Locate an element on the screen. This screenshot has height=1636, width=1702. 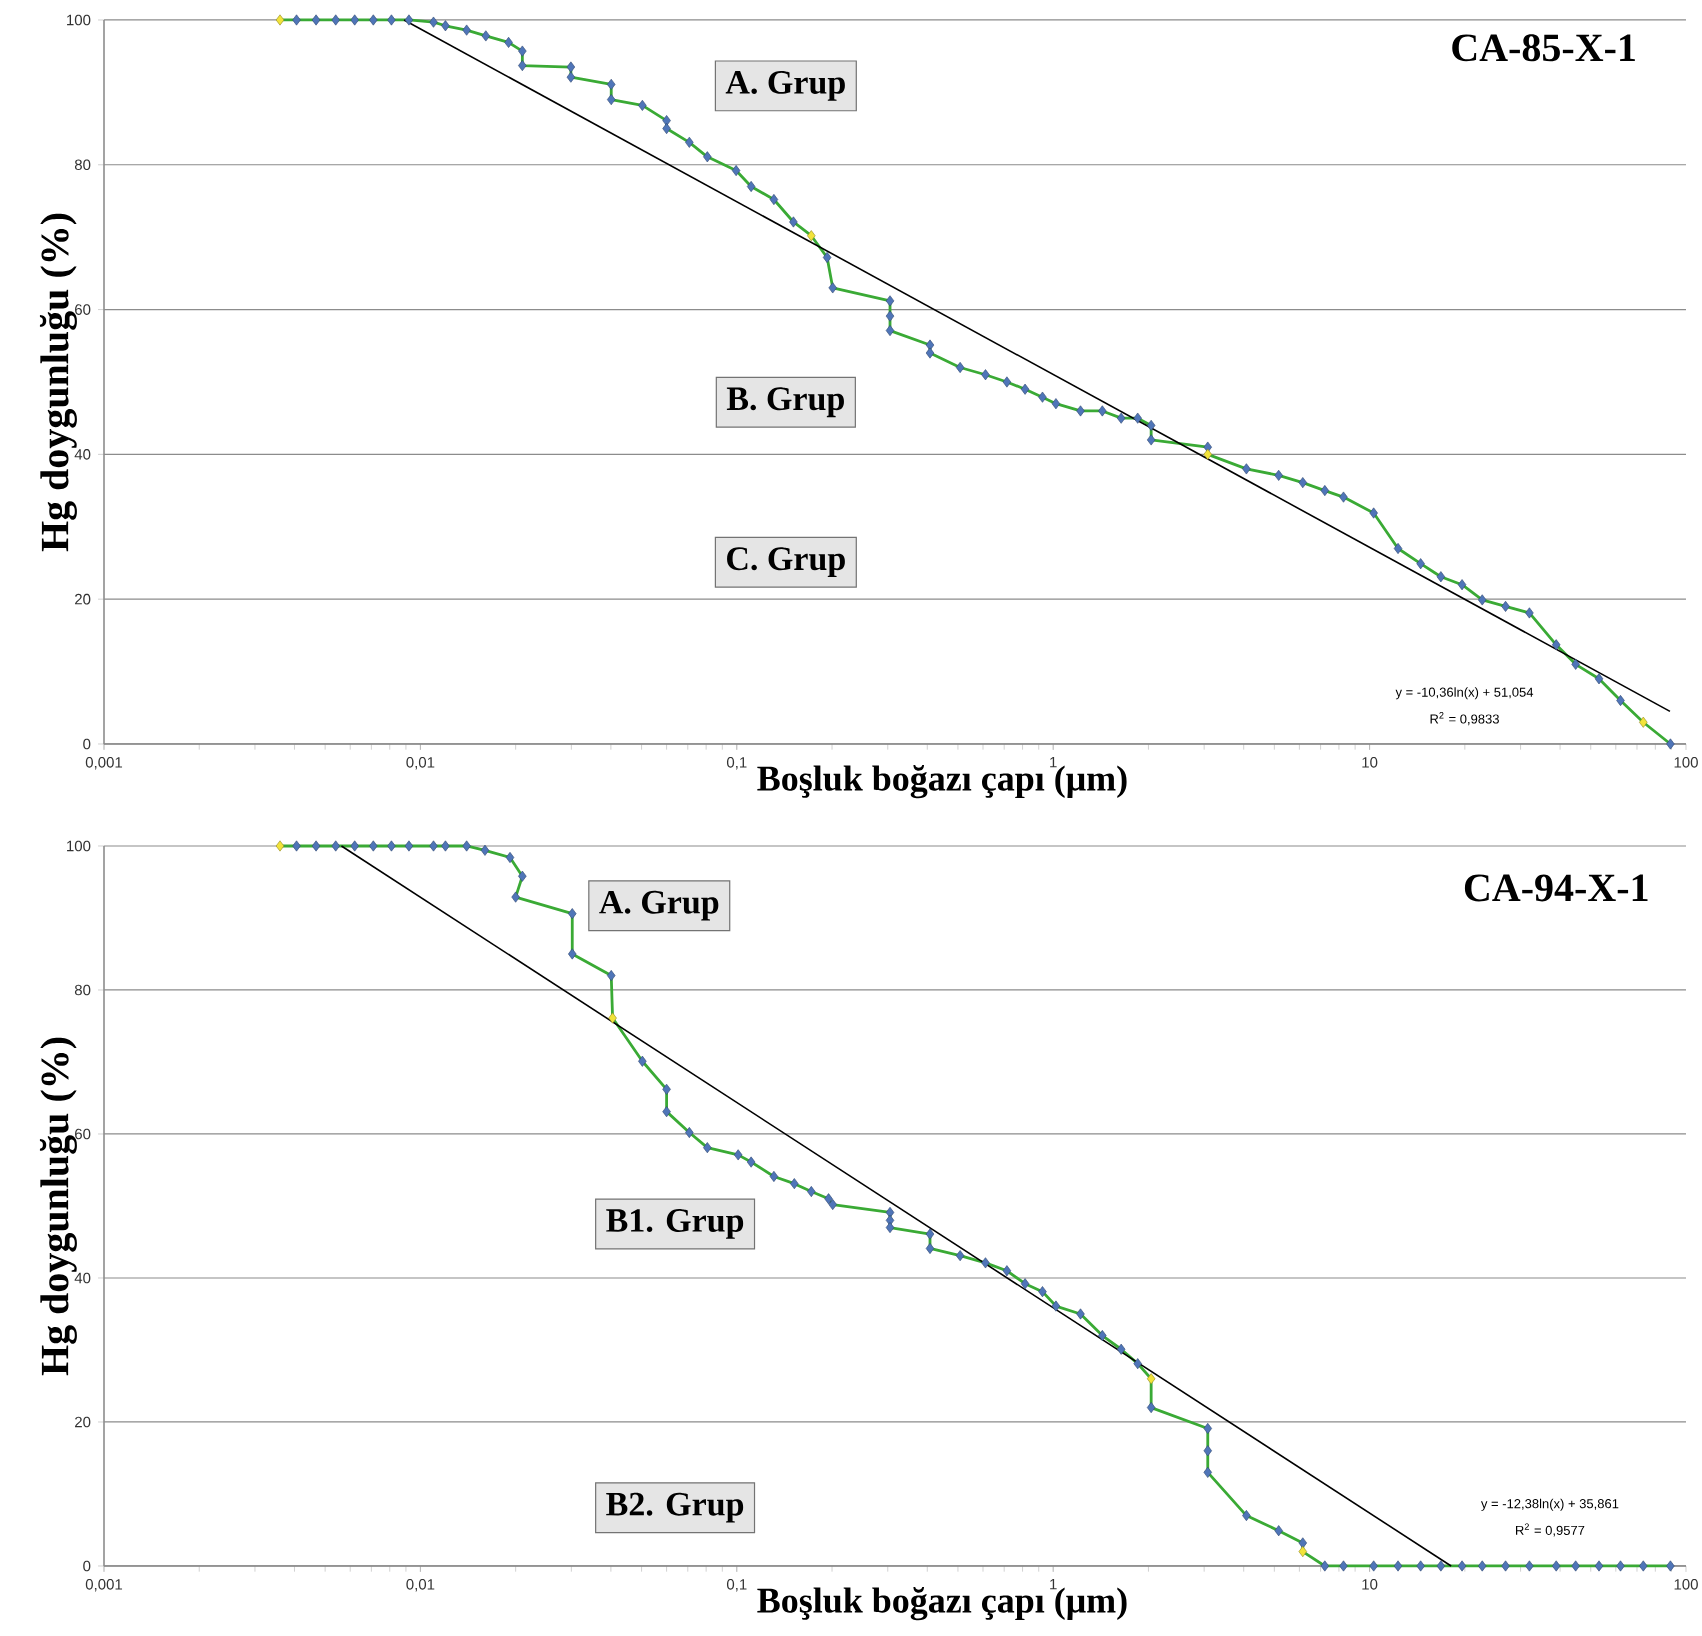
annotation: B. Grup is located at coordinates (785, 402).